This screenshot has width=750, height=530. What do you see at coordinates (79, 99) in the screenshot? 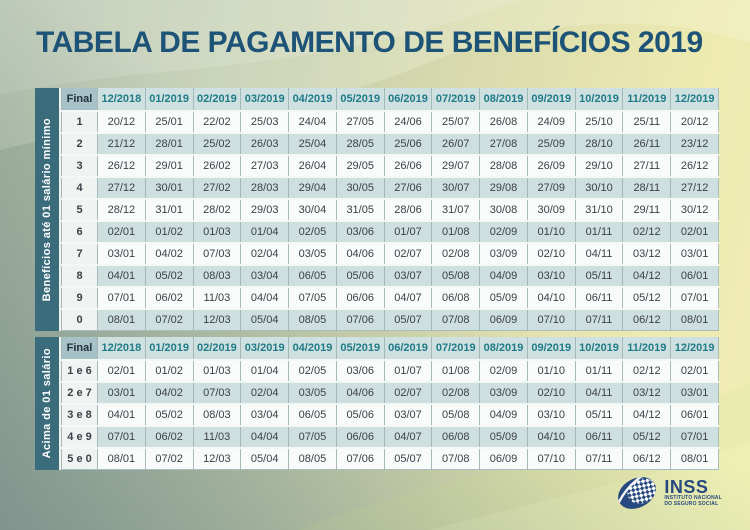
I see `final-header-cell: Final` at bounding box center [79, 99].